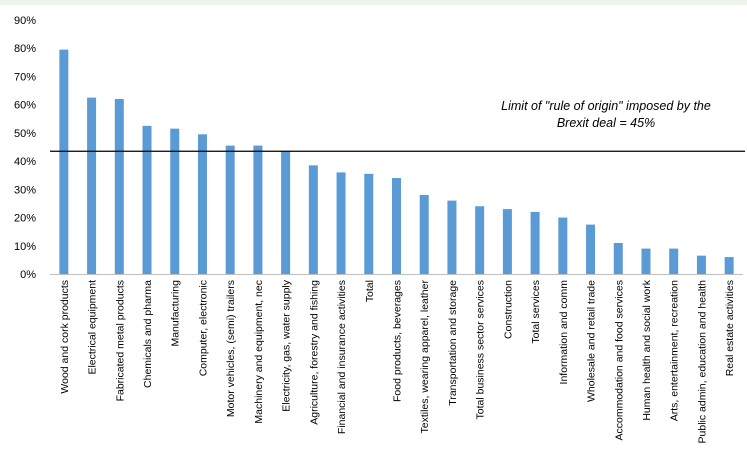 Image resolution: width=747 pixels, height=468 pixels. Describe the element at coordinates (564, 332) in the screenshot. I see `x-category-label: Information and comm` at that location.